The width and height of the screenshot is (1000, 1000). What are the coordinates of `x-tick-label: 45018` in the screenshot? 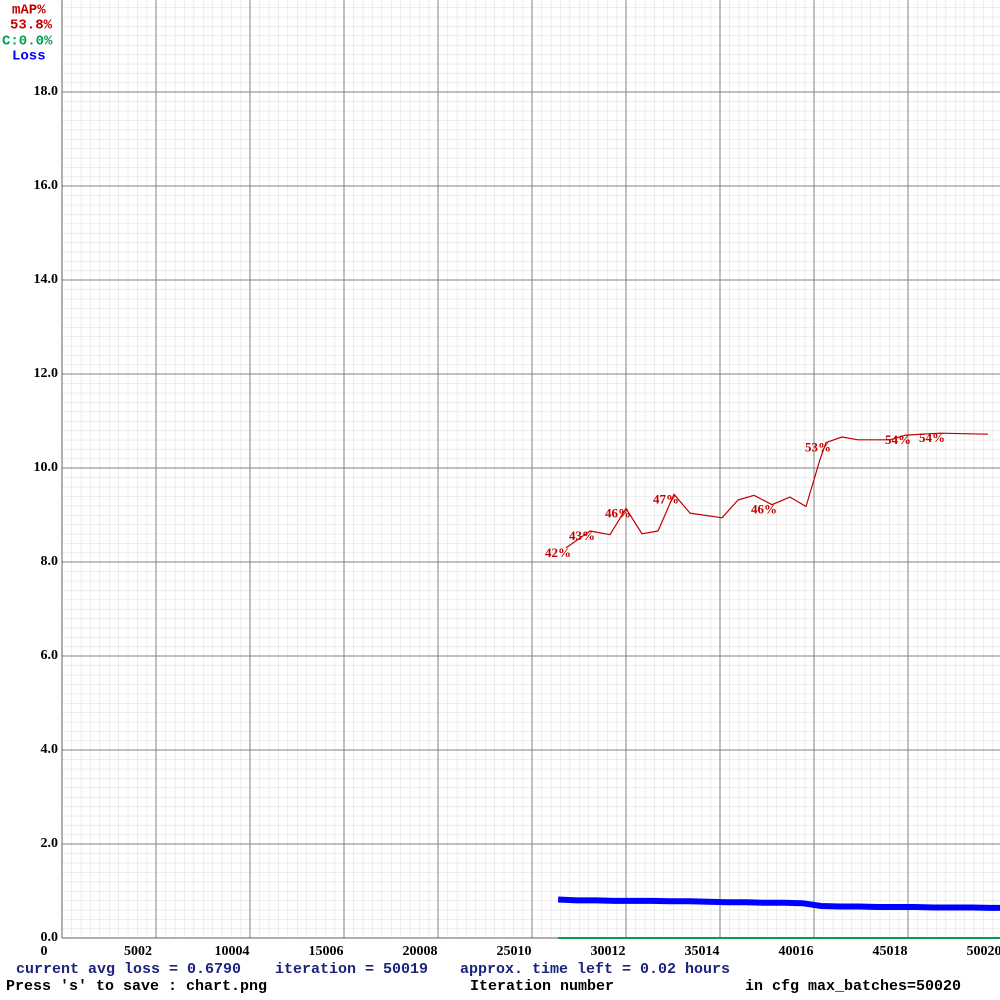 It's located at (890, 951).